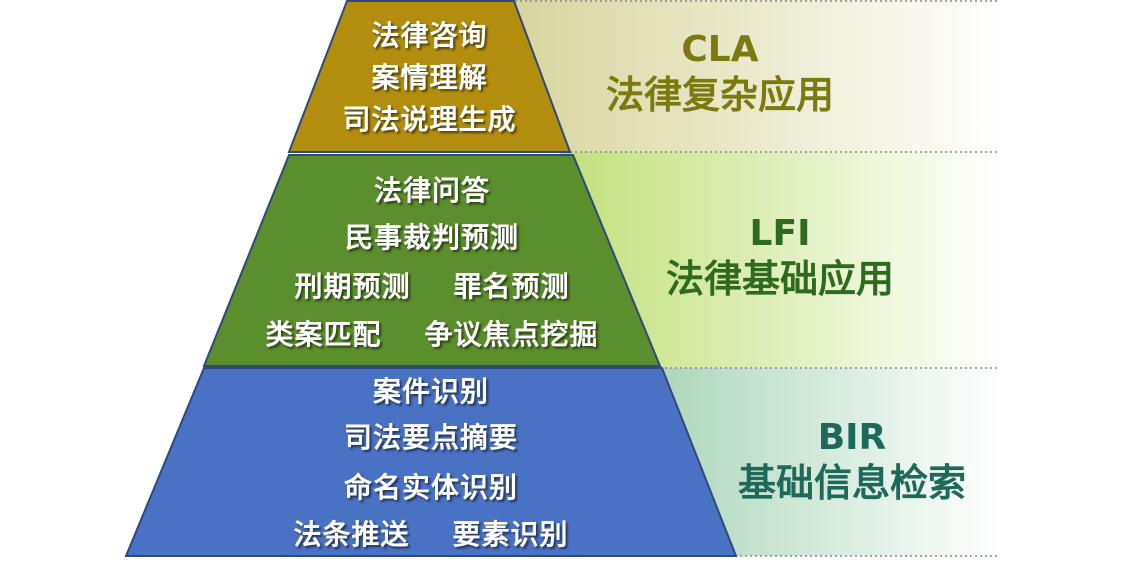  I want to click on item-legal-consultation: 法律咨询, so click(429, 35).